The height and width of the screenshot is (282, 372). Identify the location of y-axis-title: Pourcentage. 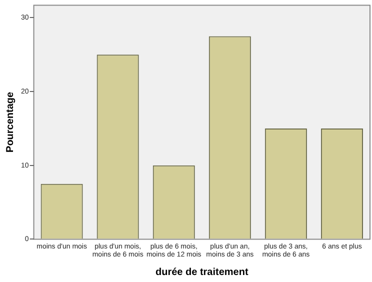
(10, 121).